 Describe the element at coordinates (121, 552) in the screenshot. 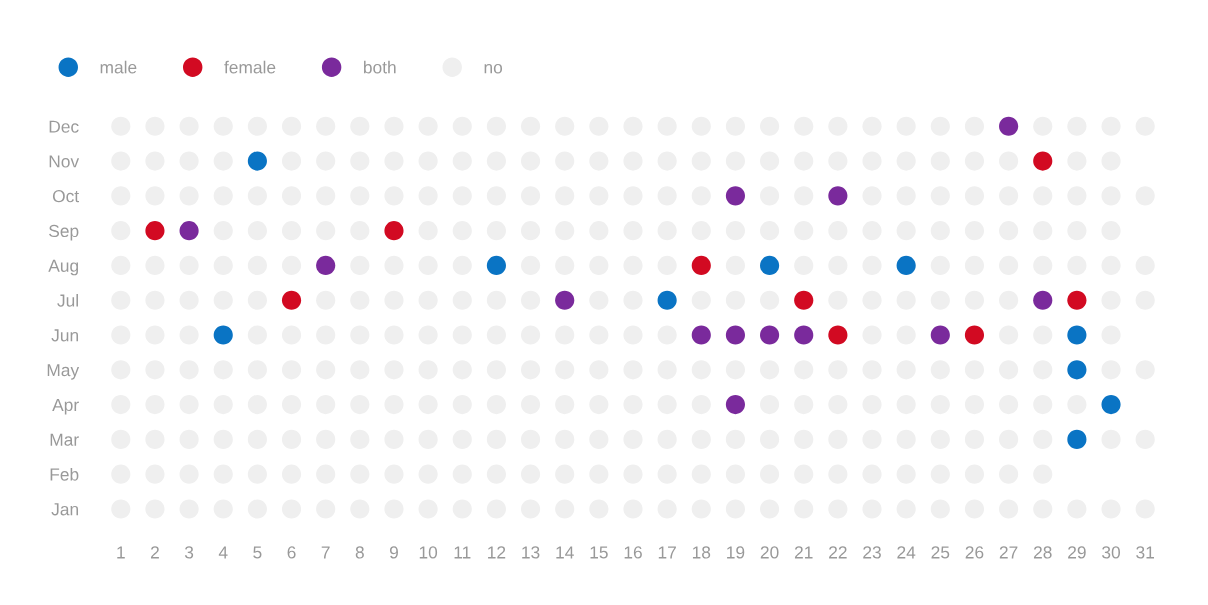

I see `x-tick-label: 1` at that location.